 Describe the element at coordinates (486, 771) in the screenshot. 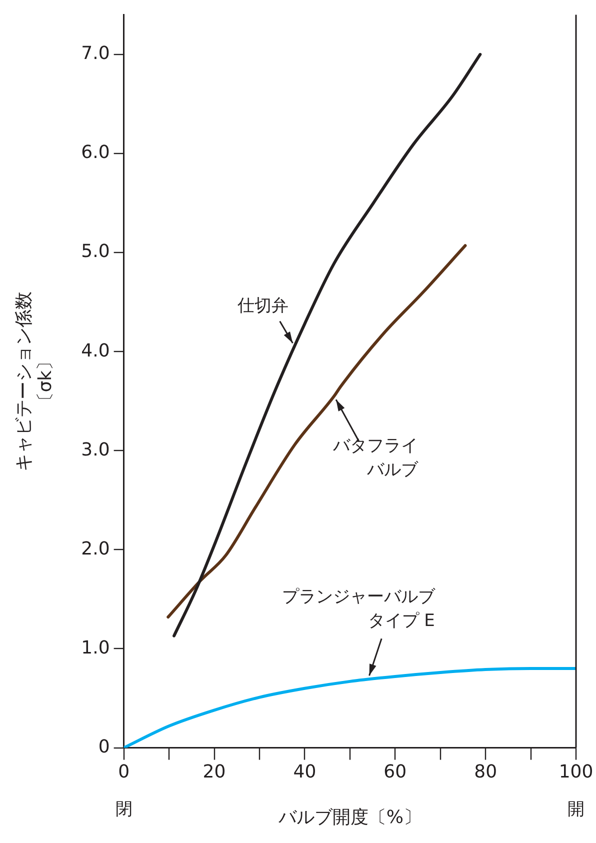

I see `x-tick-label: 80` at that location.